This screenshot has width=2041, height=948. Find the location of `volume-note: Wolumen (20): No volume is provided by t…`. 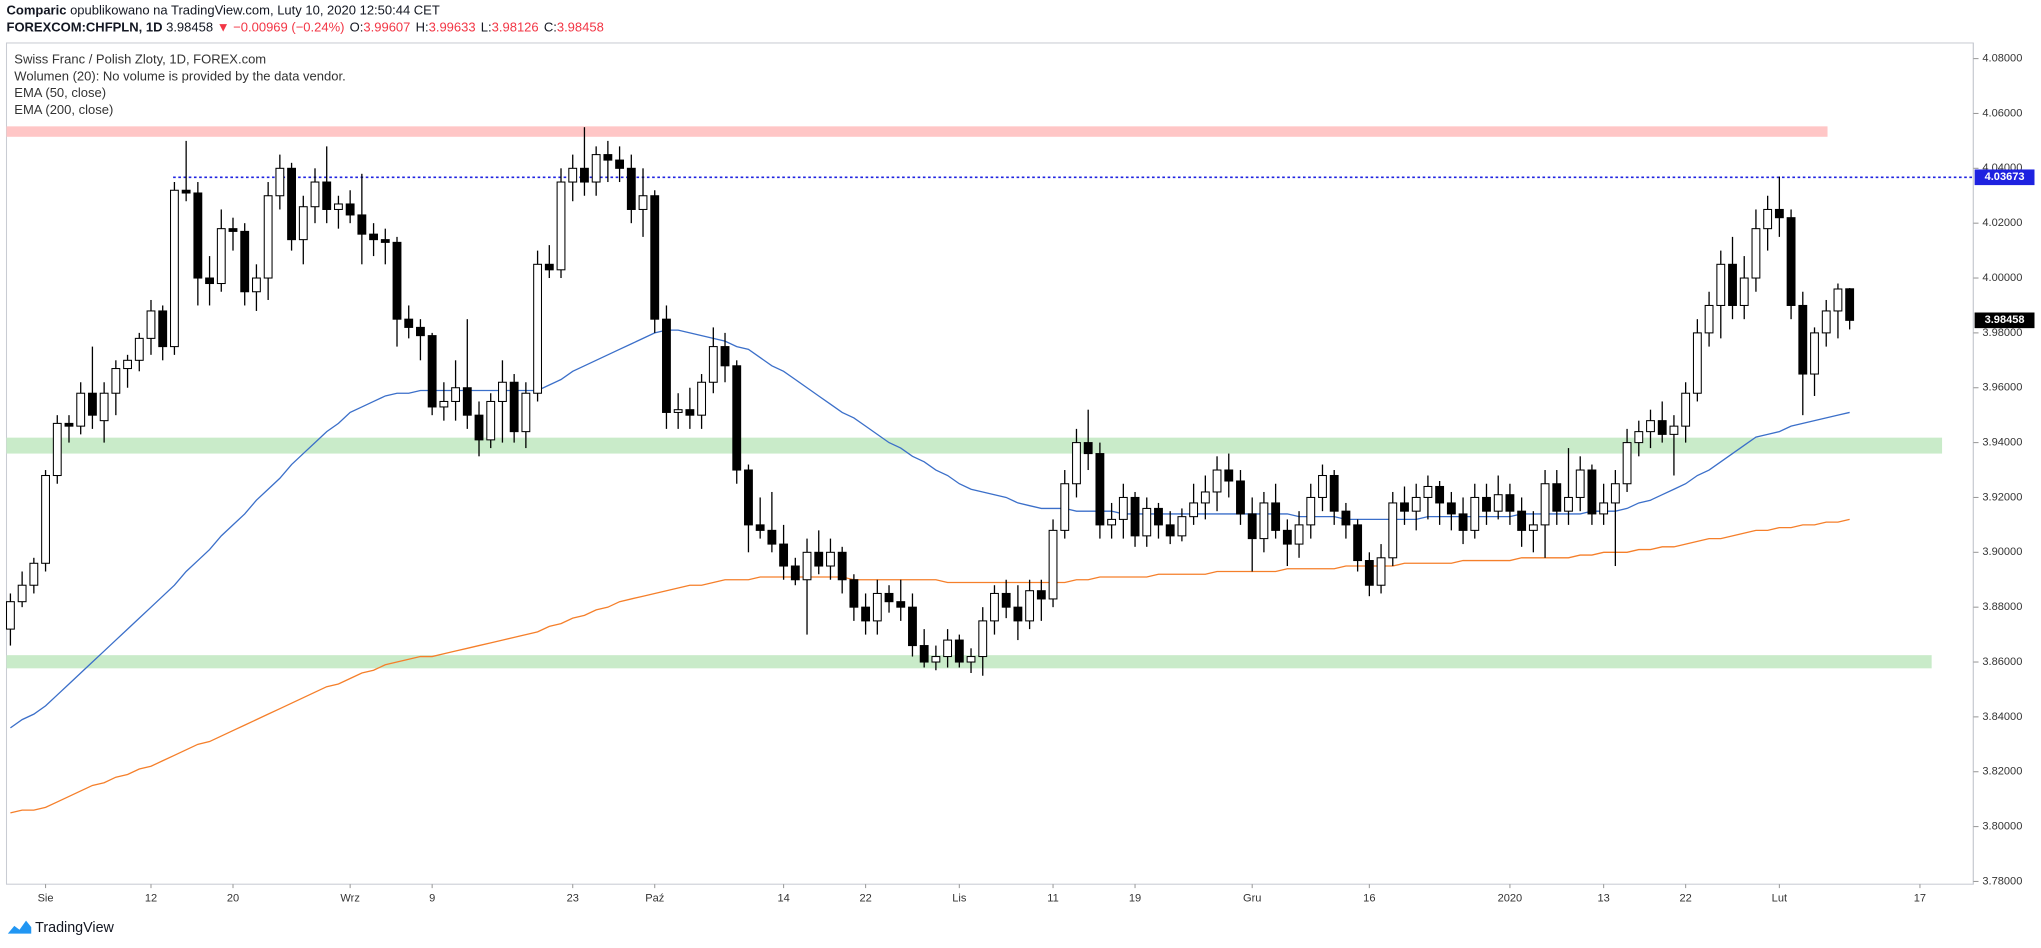

volume-note: Wolumen (20): No volume is provided by t… is located at coordinates (179, 75).